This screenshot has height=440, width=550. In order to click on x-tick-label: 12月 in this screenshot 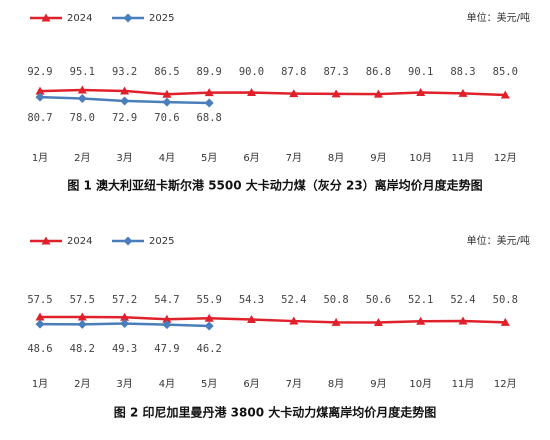, I will do `click(505, 384)`.